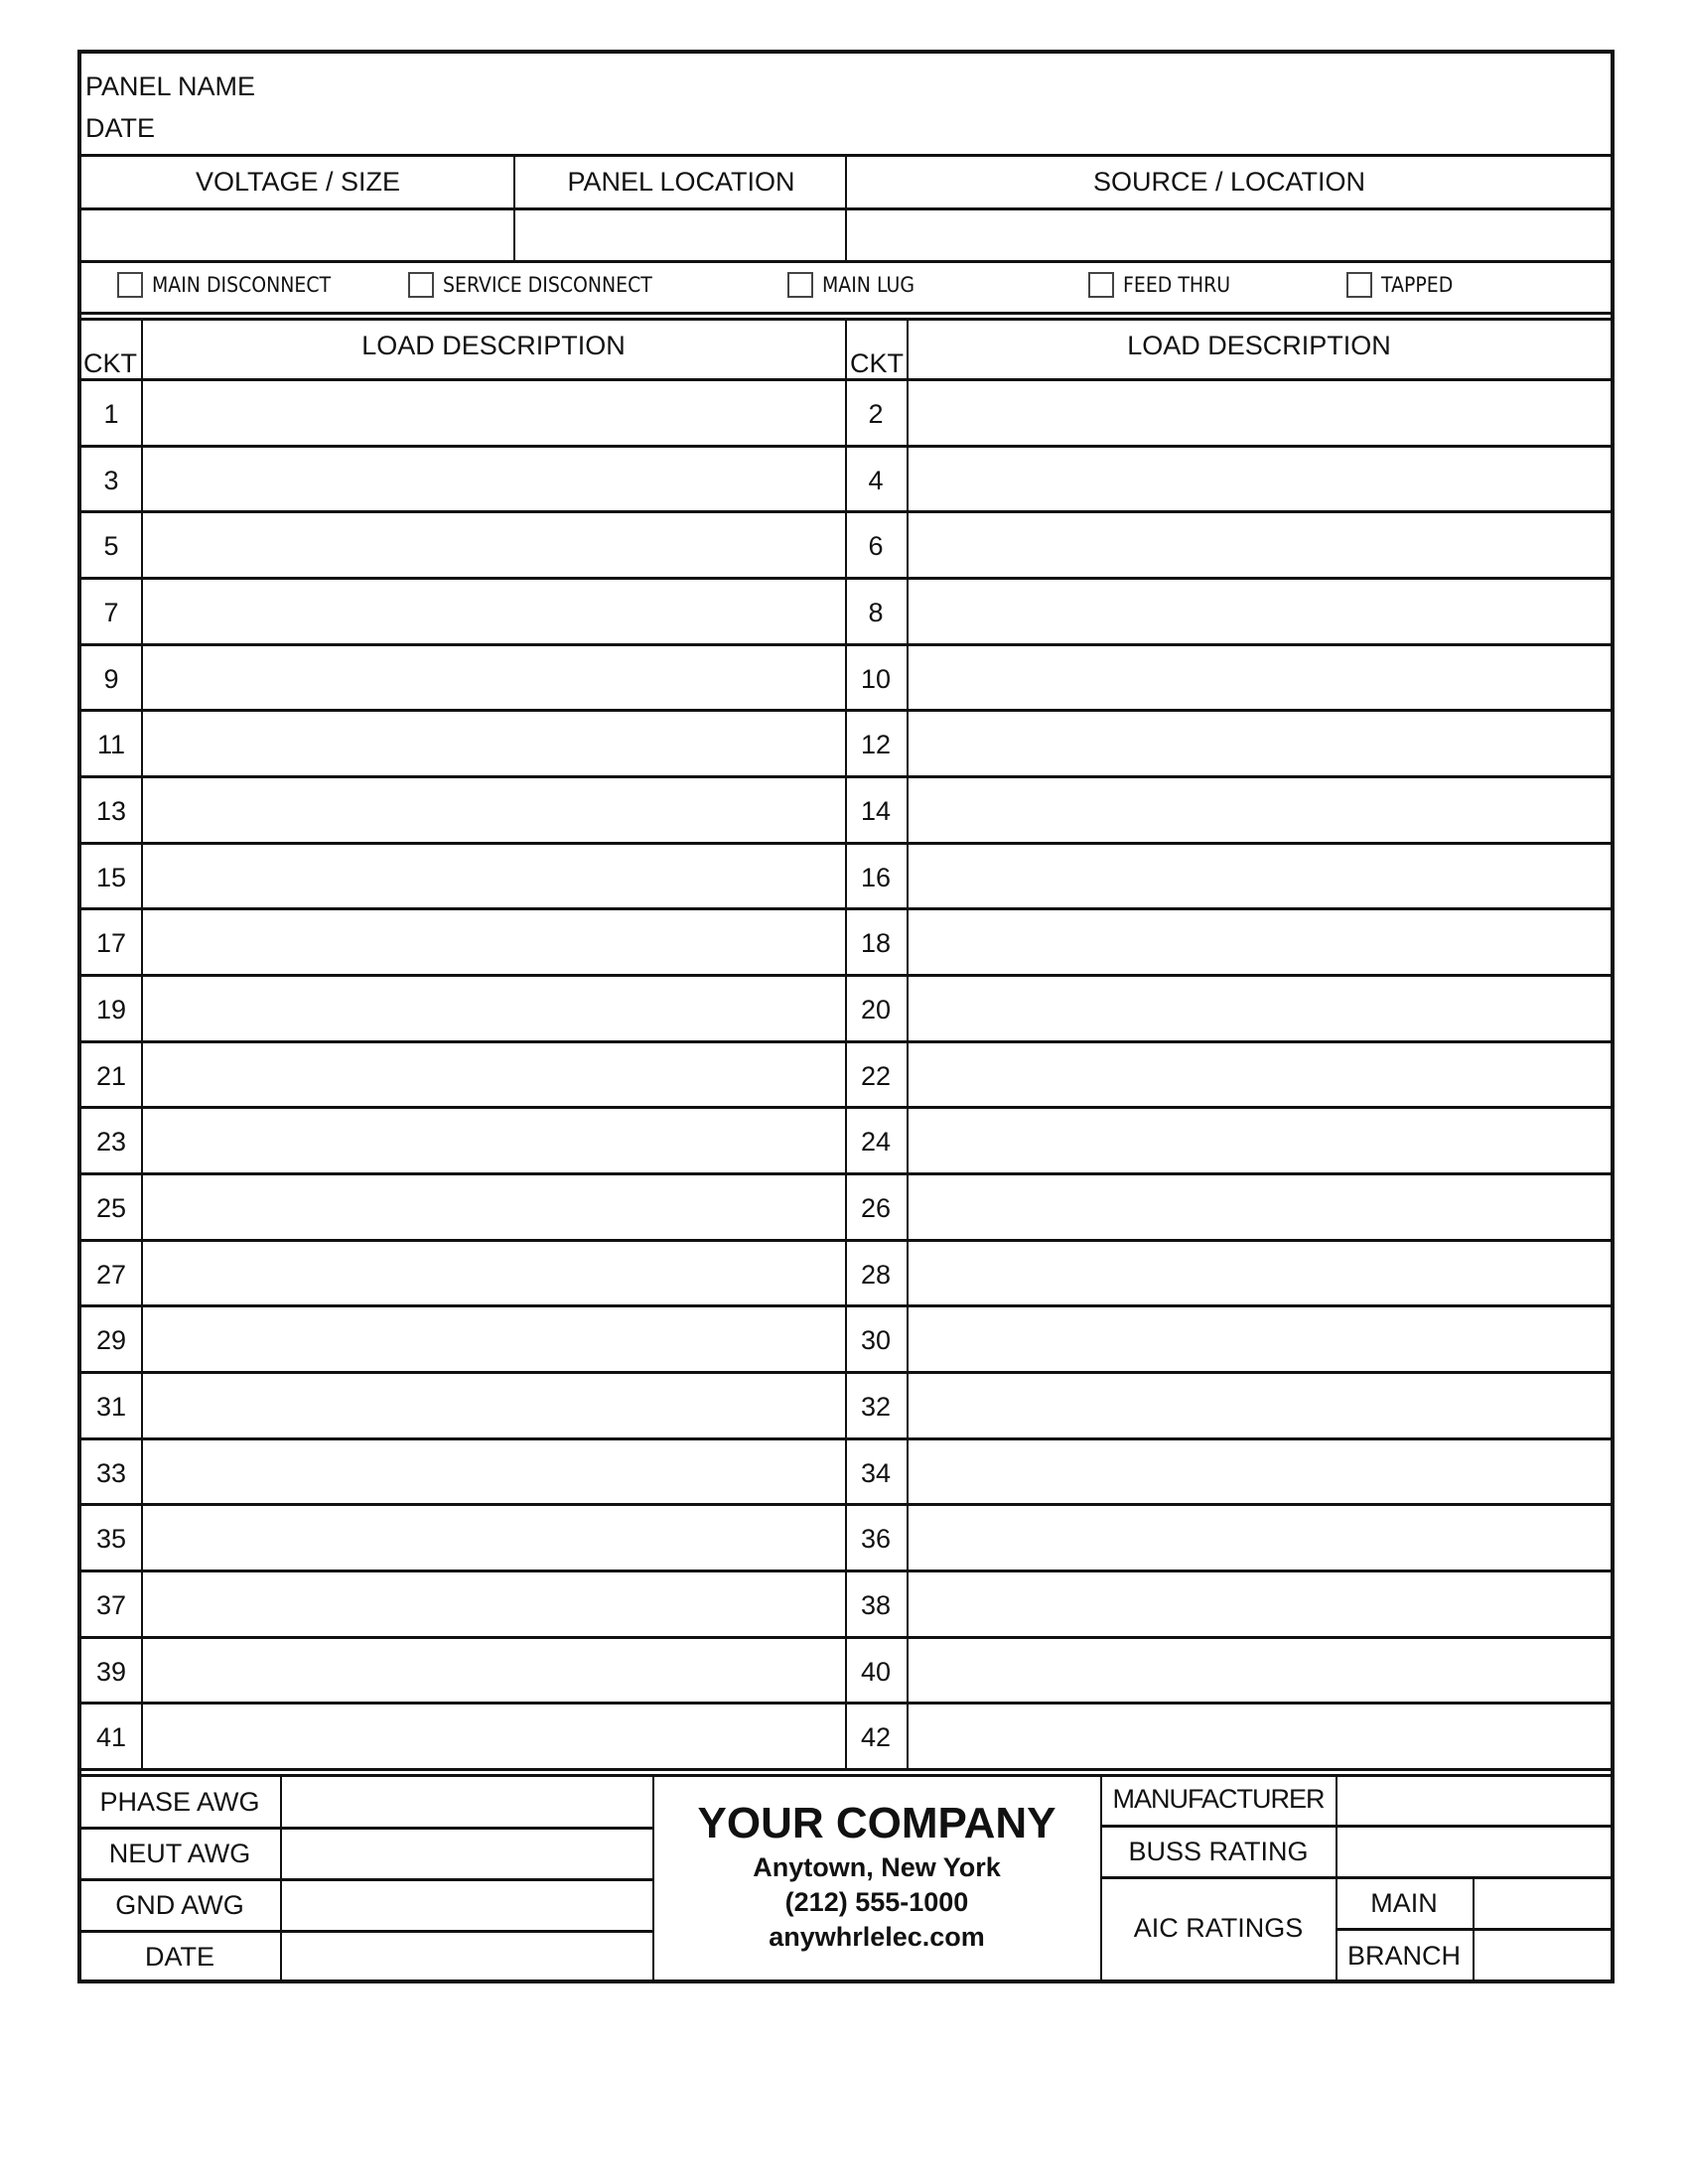 This screenshot has width=1688, height=2184. I want to click on circuit-number: 31, so click(111, 1407).